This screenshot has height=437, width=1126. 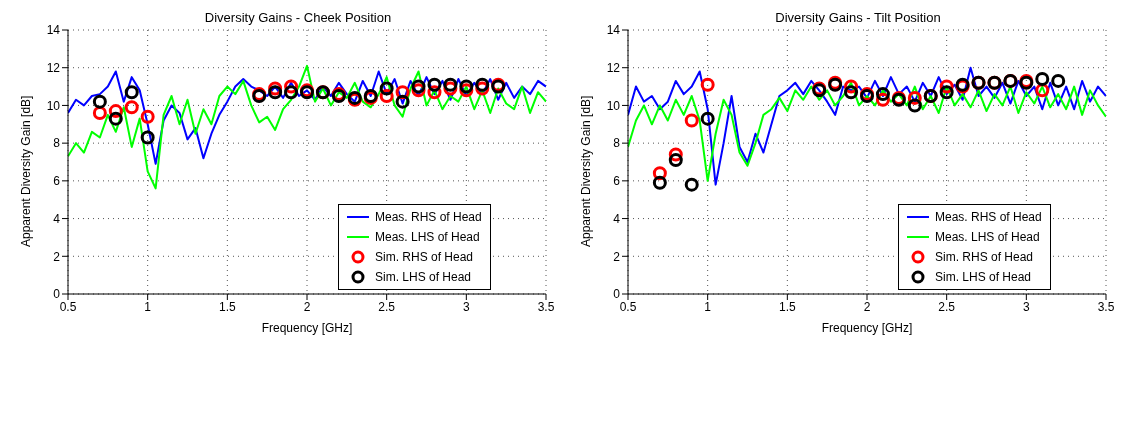 What do you see at coordinates (298, 17) in the screenshot?
I see `chart-title: Diversity Gains - Cheek Position` at bounding box center [298, 17].